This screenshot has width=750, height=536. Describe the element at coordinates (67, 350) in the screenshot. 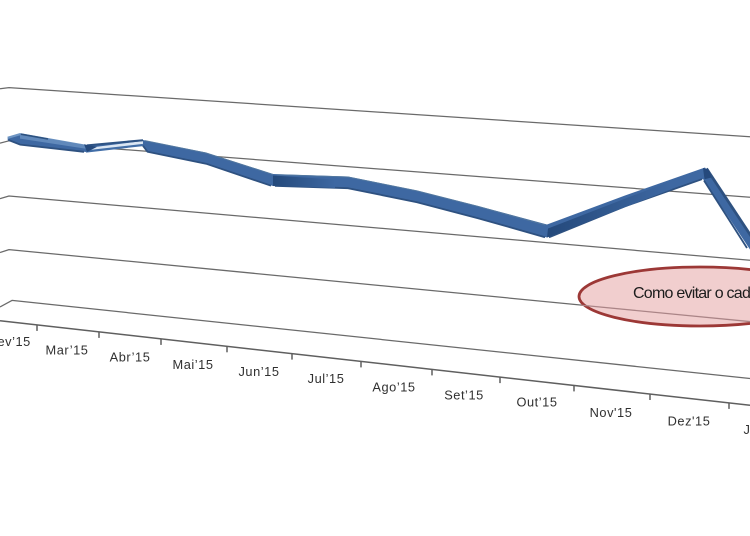

I see `svg-text: Mar’15` at that location.